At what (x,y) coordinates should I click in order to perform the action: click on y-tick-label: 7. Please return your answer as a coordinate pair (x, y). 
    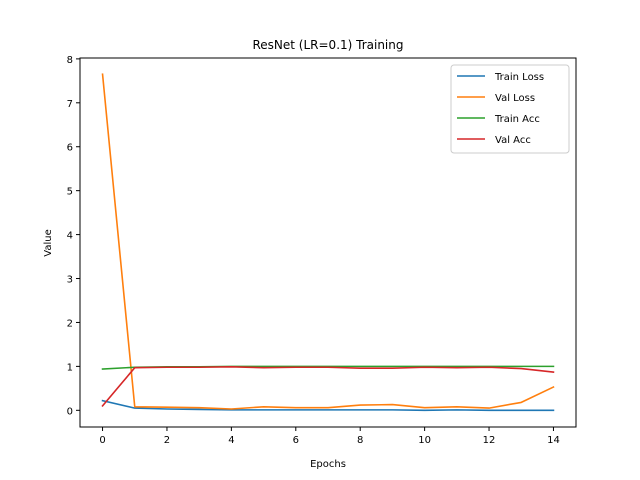
    Looking at the image, I should click on (70, 104).